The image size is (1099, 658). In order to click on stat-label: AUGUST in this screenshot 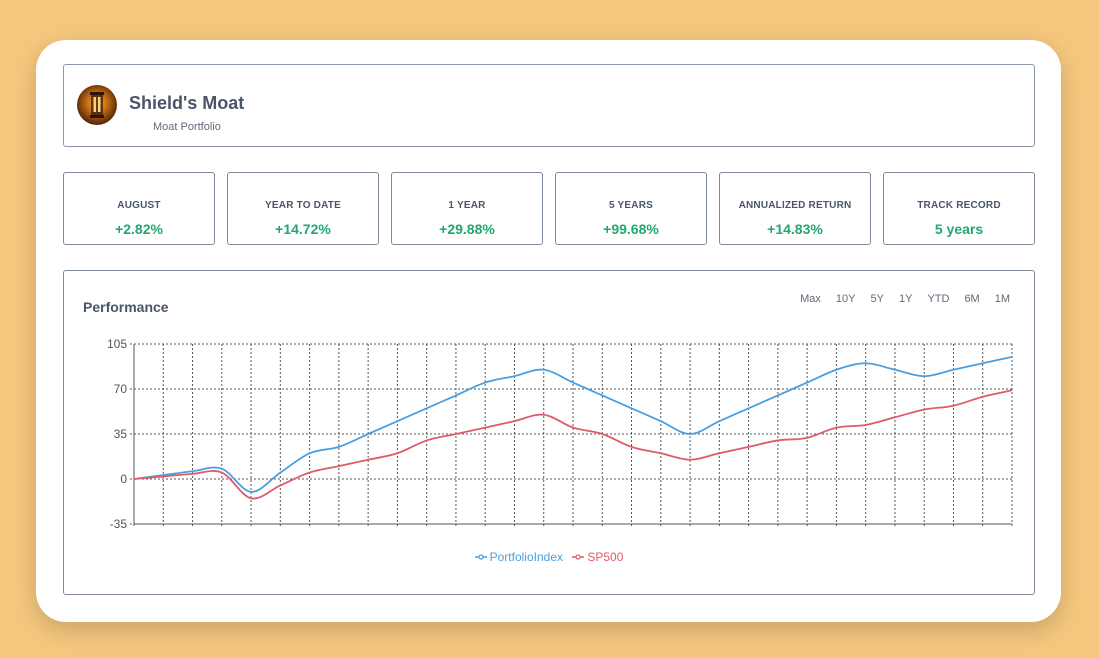, I will do `click(139, 205)`.